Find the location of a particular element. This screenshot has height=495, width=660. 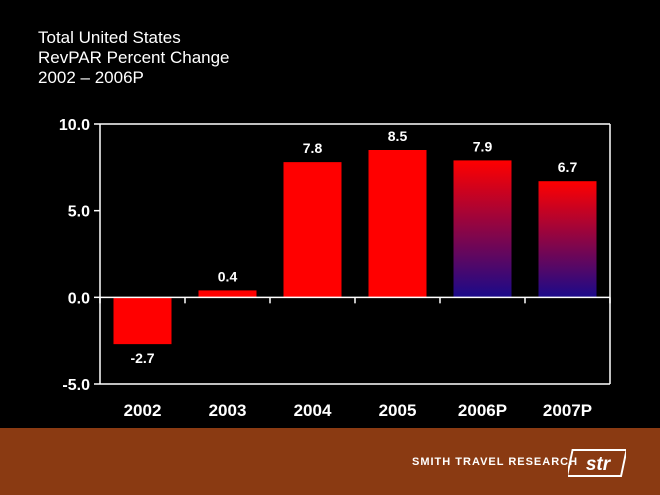

y-tick-label: 10.0 is located at coordinates (74, 125).